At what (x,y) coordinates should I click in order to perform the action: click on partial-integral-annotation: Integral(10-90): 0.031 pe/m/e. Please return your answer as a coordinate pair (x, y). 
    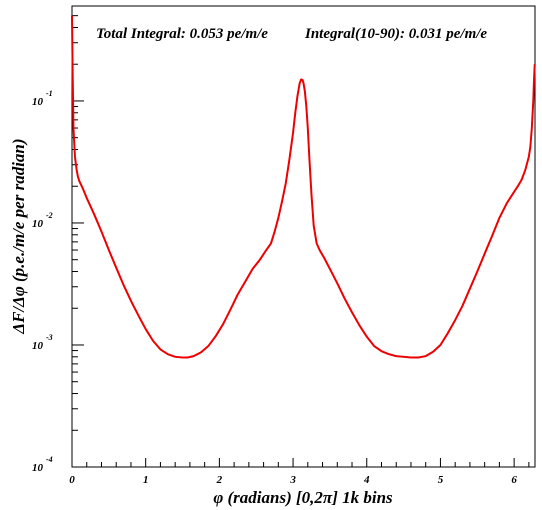
    Looking at the image, I should click on (395, 34).